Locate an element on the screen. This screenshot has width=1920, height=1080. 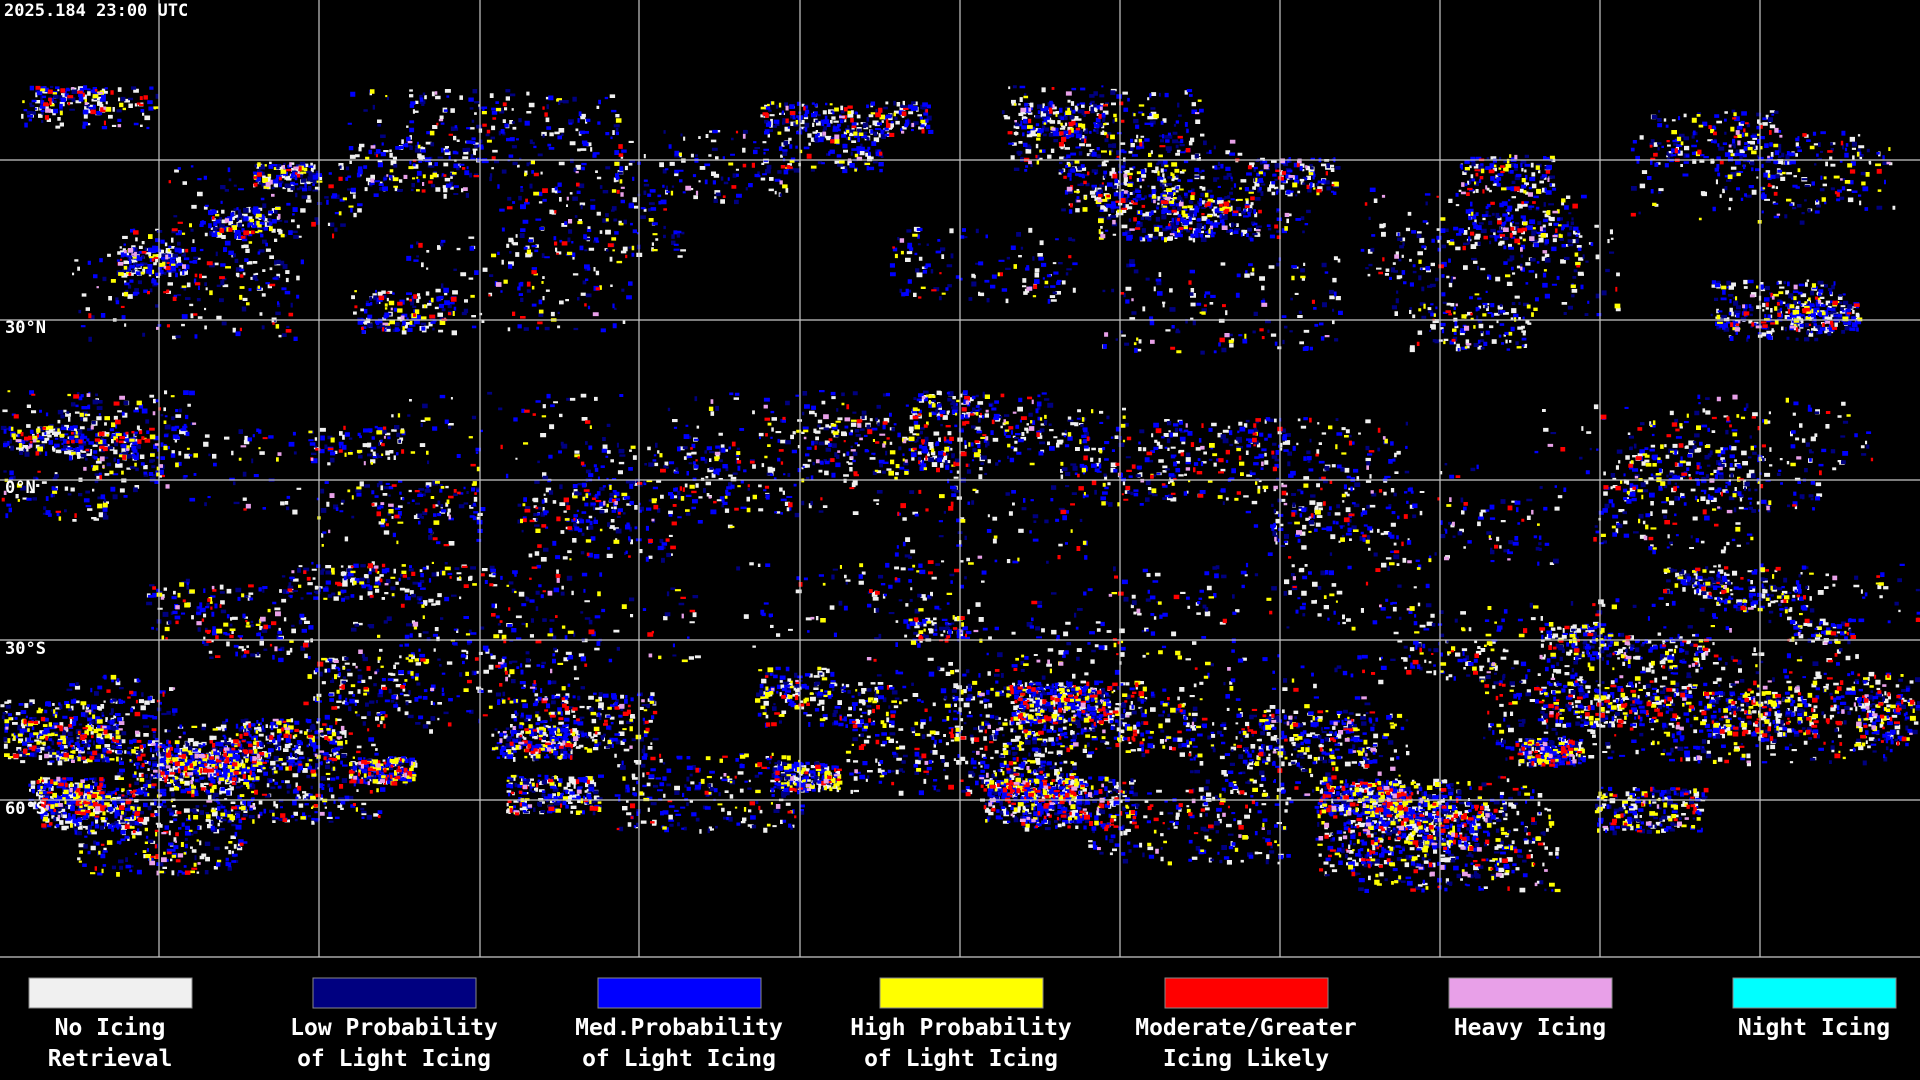
legend-label: High Probability is located at coordinates (961, 1028).